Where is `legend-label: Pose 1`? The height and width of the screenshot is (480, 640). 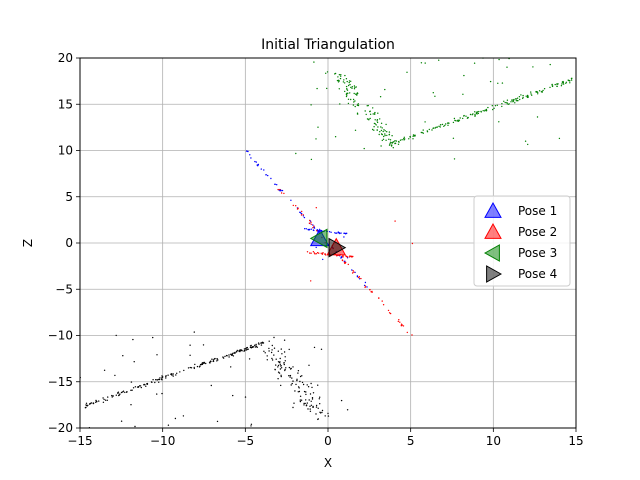 legend-label: Pose 1 is located at coordinates (537, 211).